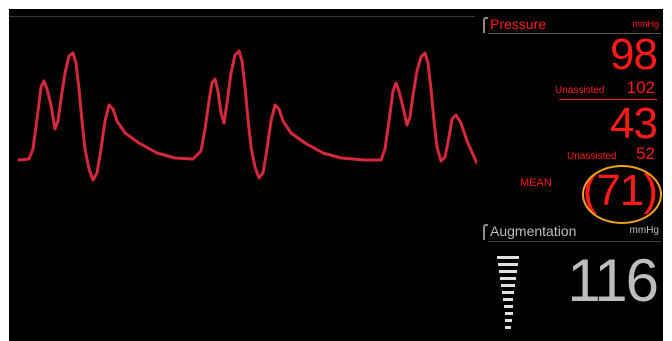  Describe the element at coordinates (640, 87) in the screenshot. I see `unassisted-systolic-value: 102` at that location.